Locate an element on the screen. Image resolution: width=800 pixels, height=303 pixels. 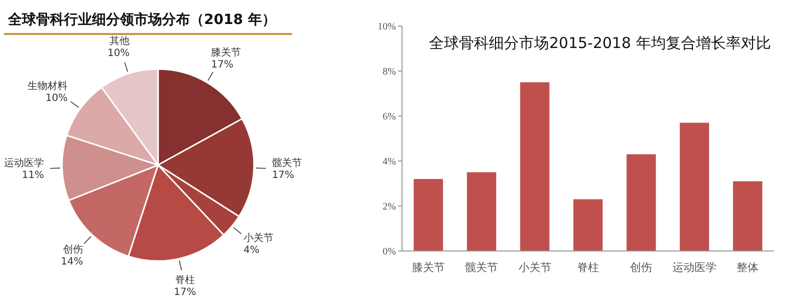
slice-label: 运动医学 is located at coordinates (24, 162).